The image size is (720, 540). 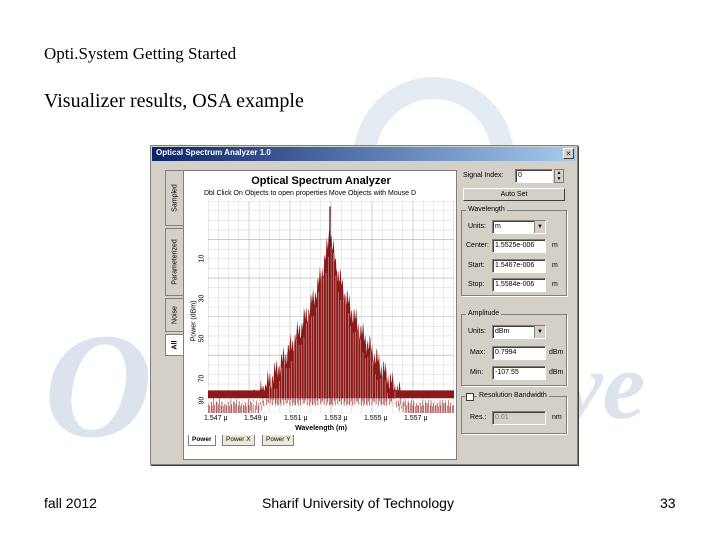 What do you see at coordinates (668, 503) in the screenshot?
I see `footer-page-number: 33` at bounding box center [668, 503].